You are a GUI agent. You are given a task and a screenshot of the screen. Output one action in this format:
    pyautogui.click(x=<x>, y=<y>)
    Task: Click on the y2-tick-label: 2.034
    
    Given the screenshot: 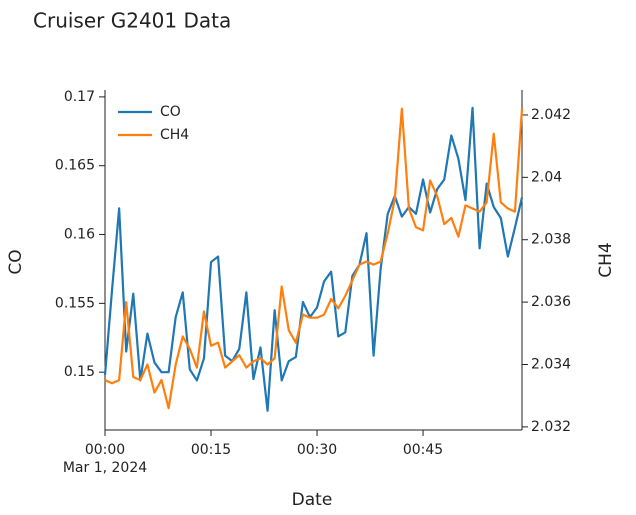 What is the action you would take?
    pyautogui.click(x=551, y=364)
    